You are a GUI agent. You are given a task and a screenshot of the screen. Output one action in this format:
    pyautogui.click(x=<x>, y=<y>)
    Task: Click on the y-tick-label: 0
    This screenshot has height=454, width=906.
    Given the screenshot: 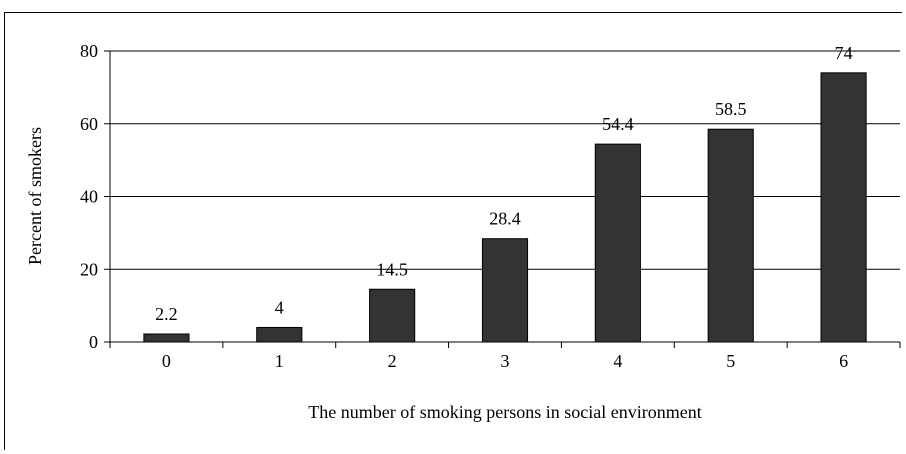 What is the action you would take?
    pyautogui.click(x=93, y=342)
    